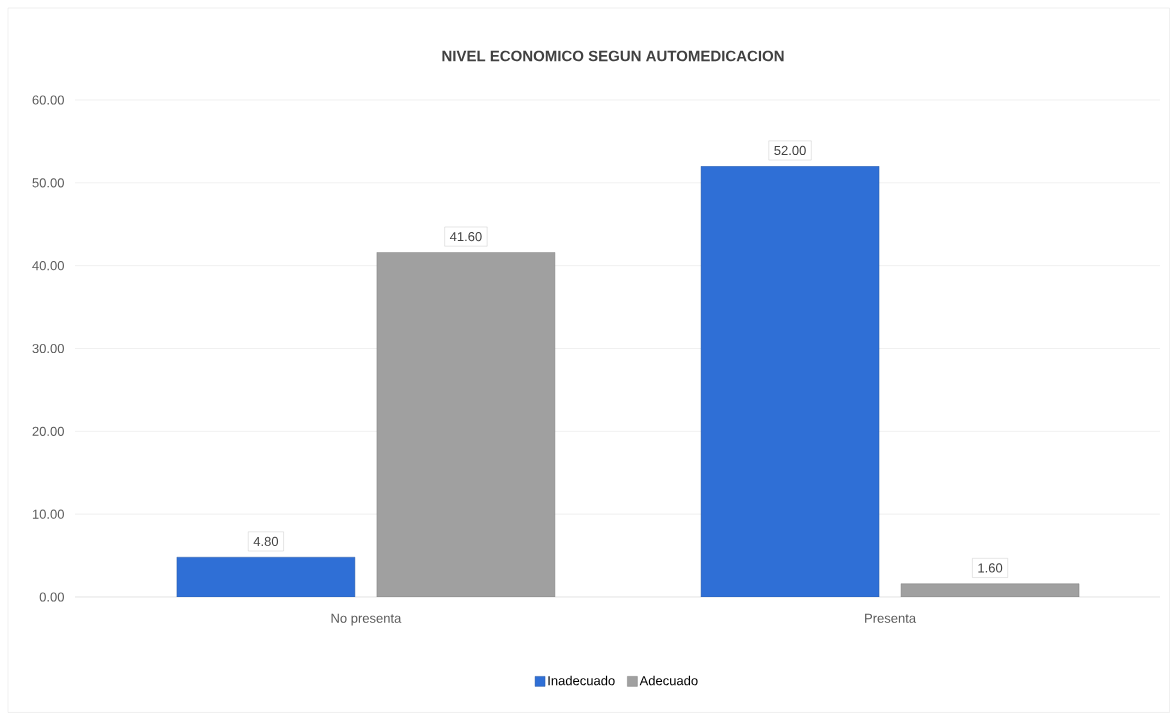 The height and width of the screenshot is (713, 1170). Describe the element at coordinates (465, 236) in the screenshot. I see `data-label: 41.60` at that location.